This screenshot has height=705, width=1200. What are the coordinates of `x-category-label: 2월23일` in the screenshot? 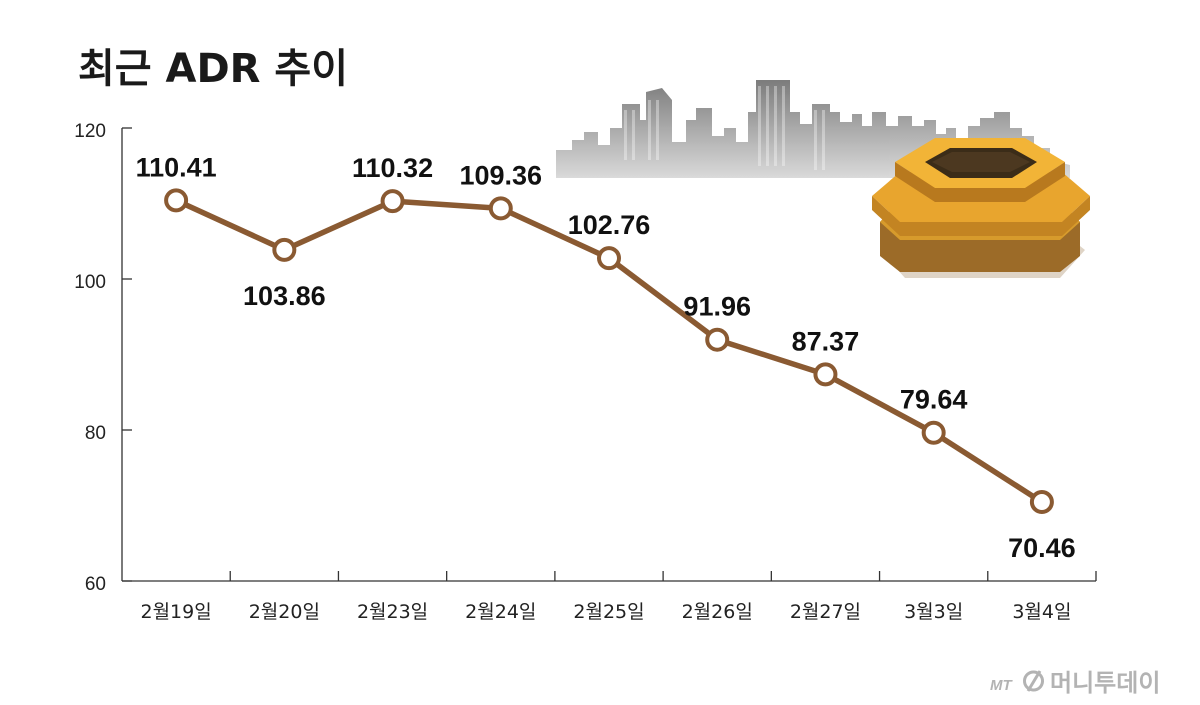 It's located at (392, 612).